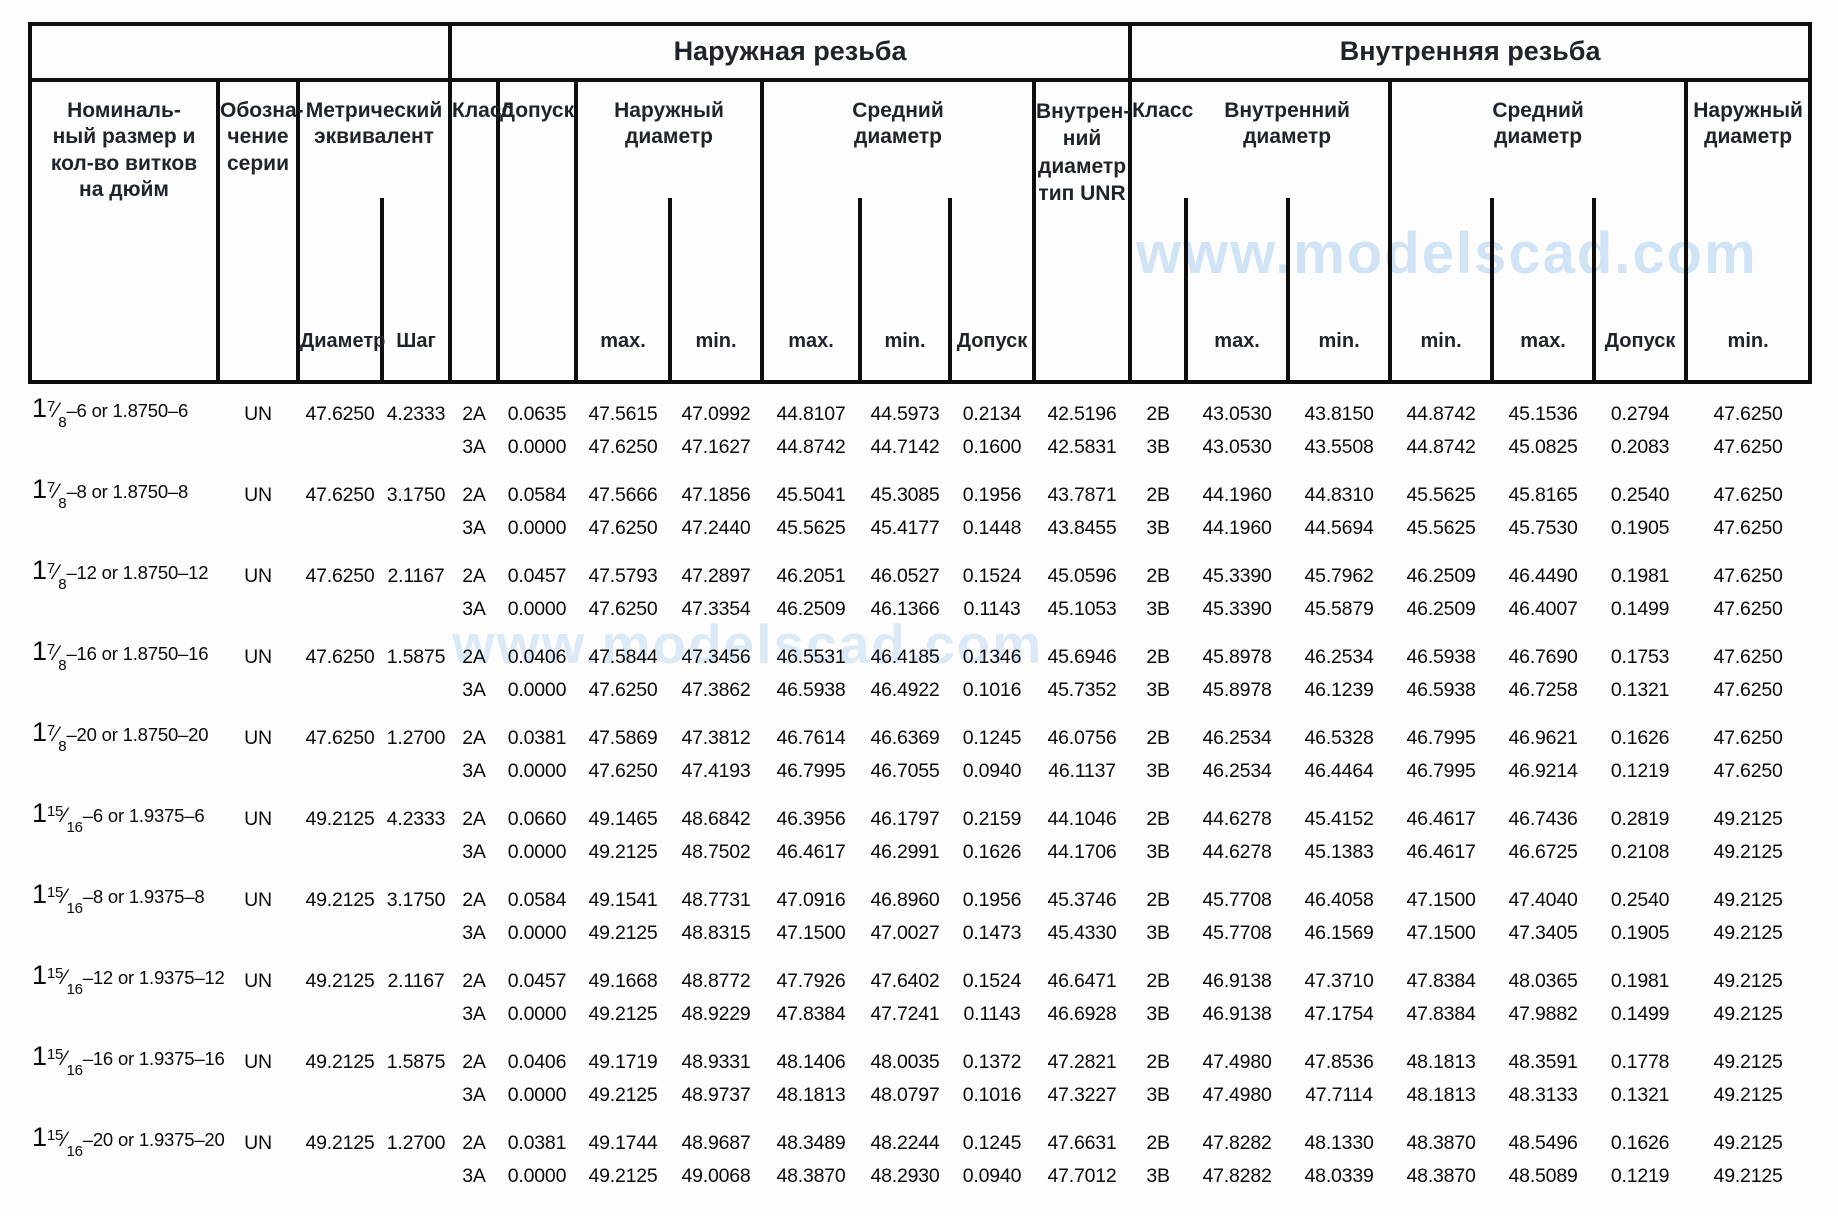 This screenshot has height=1216, width=1838. I want to click on cell-ext-pitch-tol: 0.1626, so click(992, 852).